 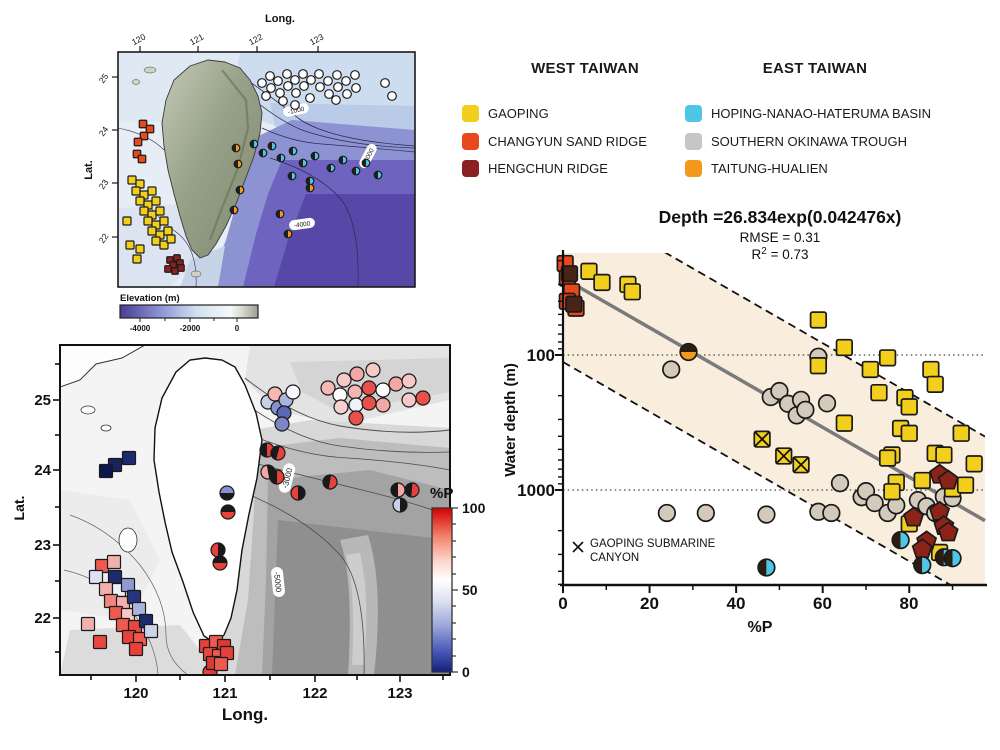 I want to click on map-top-ytick: 23, so click(x=104, y=184).